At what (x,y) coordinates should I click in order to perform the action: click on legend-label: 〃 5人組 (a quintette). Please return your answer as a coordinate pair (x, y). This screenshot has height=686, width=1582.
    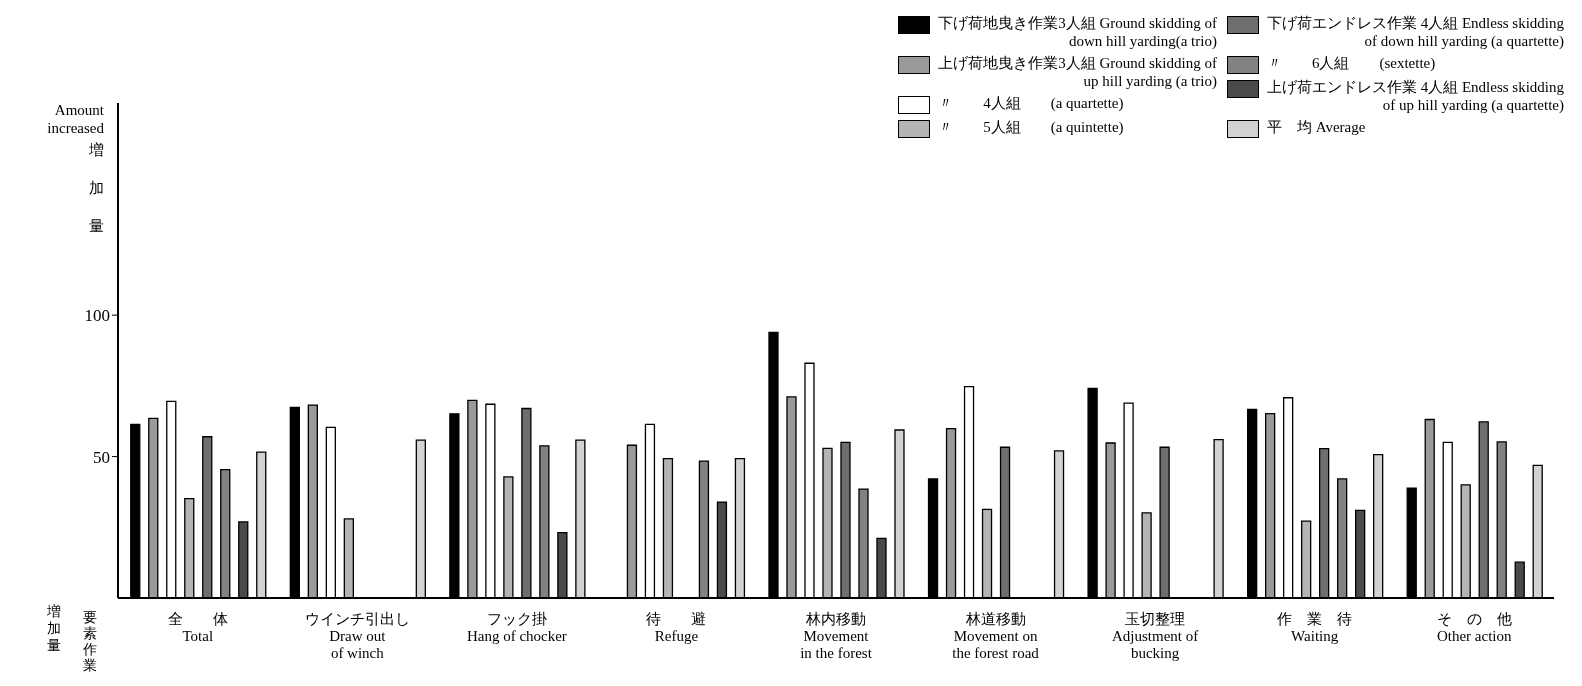
    Looking at the image, I should click on (1031, 127).